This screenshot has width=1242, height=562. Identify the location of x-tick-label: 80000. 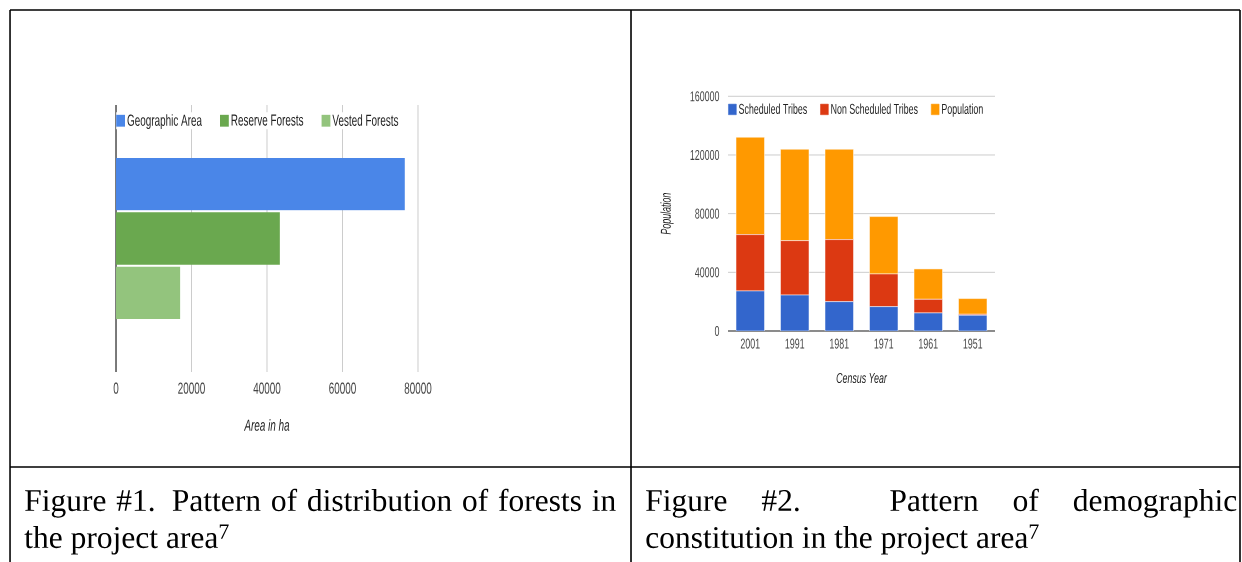
(418, 388).